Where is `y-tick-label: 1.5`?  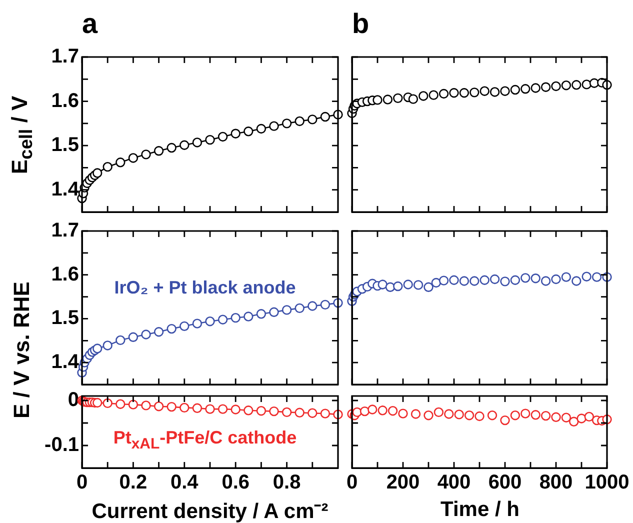
y-tick-label: 1.5 is located at coordinates (65, 318).